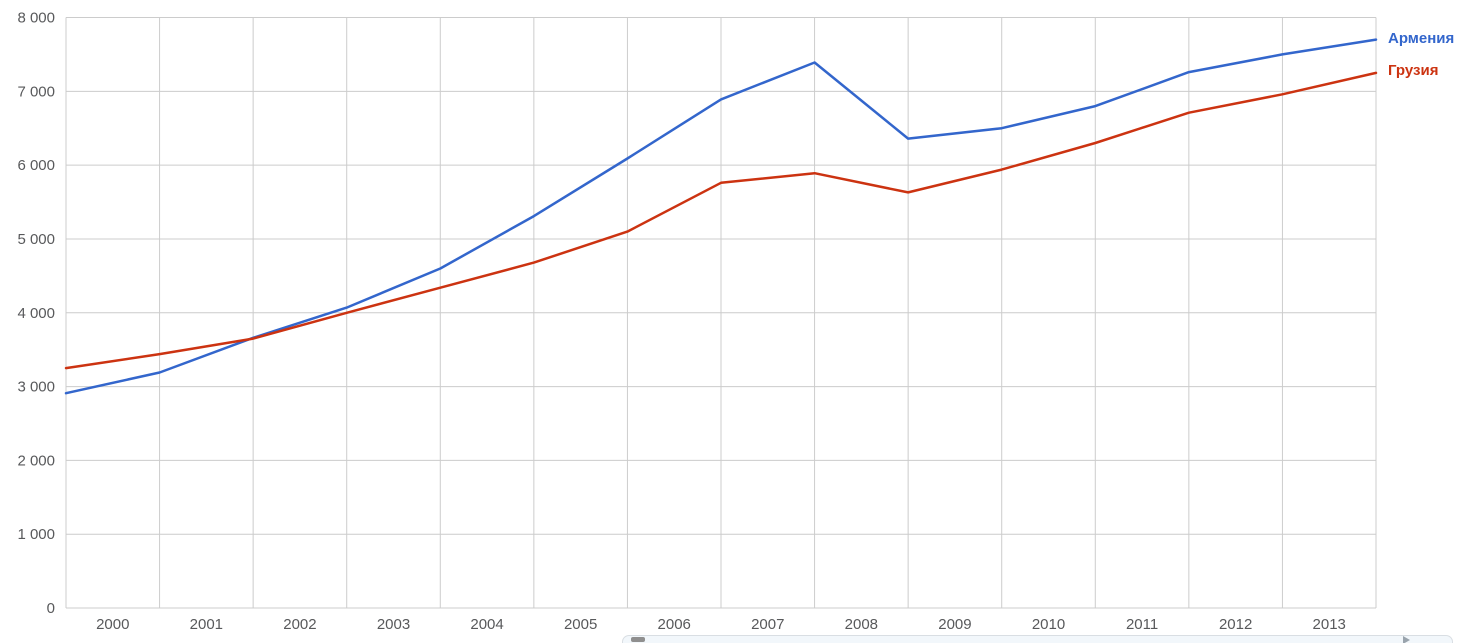  What do you see at coordinates (36, 91) in the screenshot?
I see `y-tick-label: 7 000` at bounding box center [36, 91].